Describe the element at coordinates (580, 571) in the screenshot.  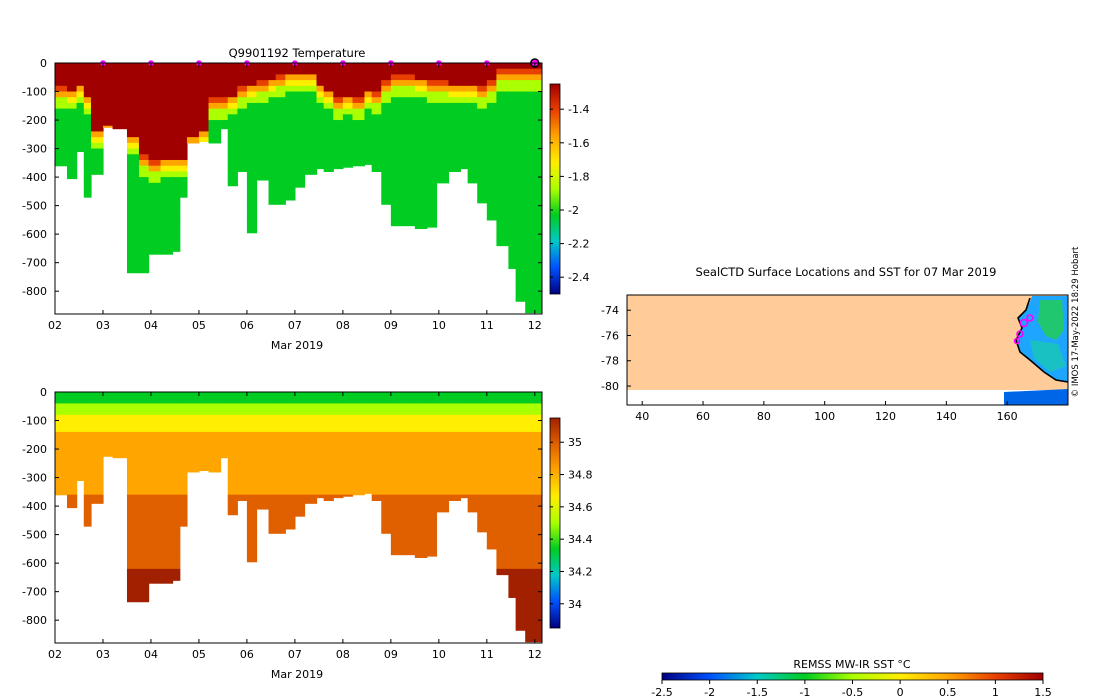
I see `colorbar-tick-label: 34.2` at that location.